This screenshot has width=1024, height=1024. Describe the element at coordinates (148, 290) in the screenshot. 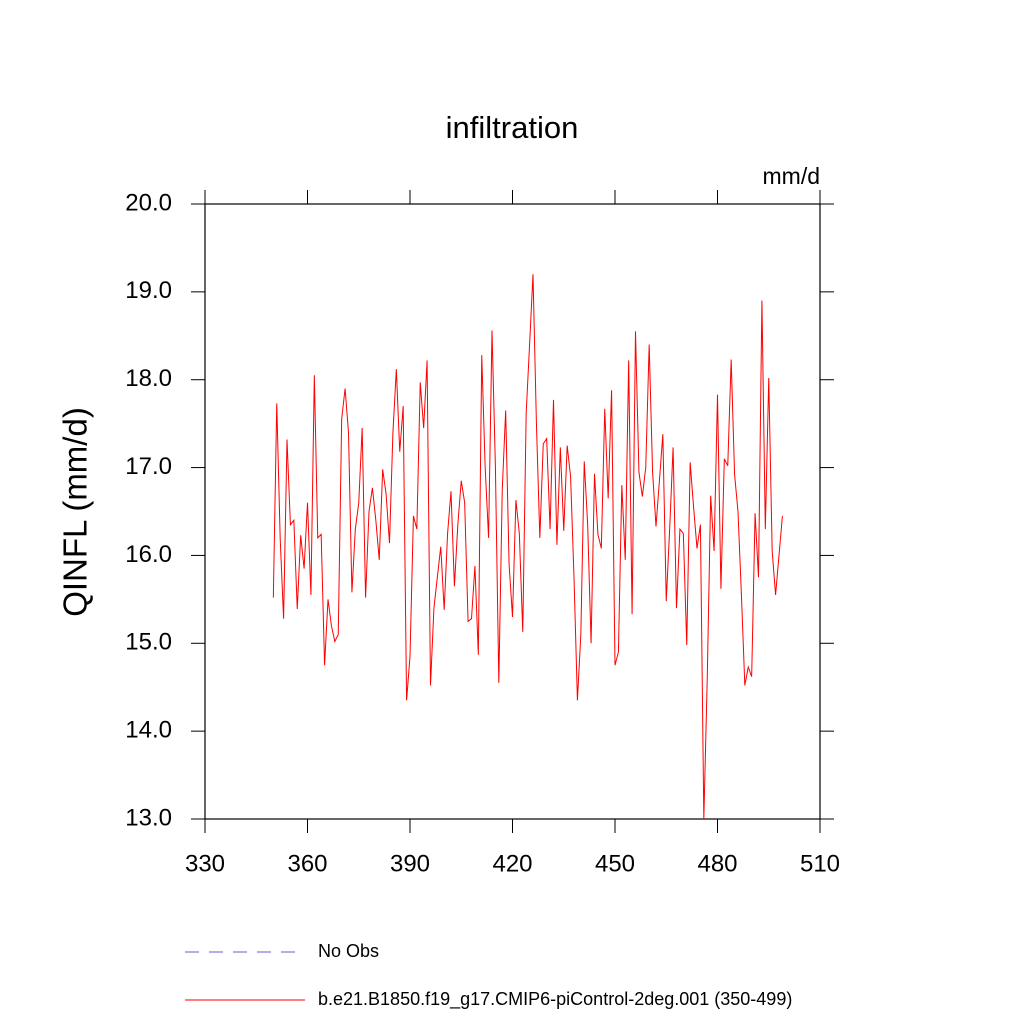

I see `y-tick-label: 19.0` at that location.